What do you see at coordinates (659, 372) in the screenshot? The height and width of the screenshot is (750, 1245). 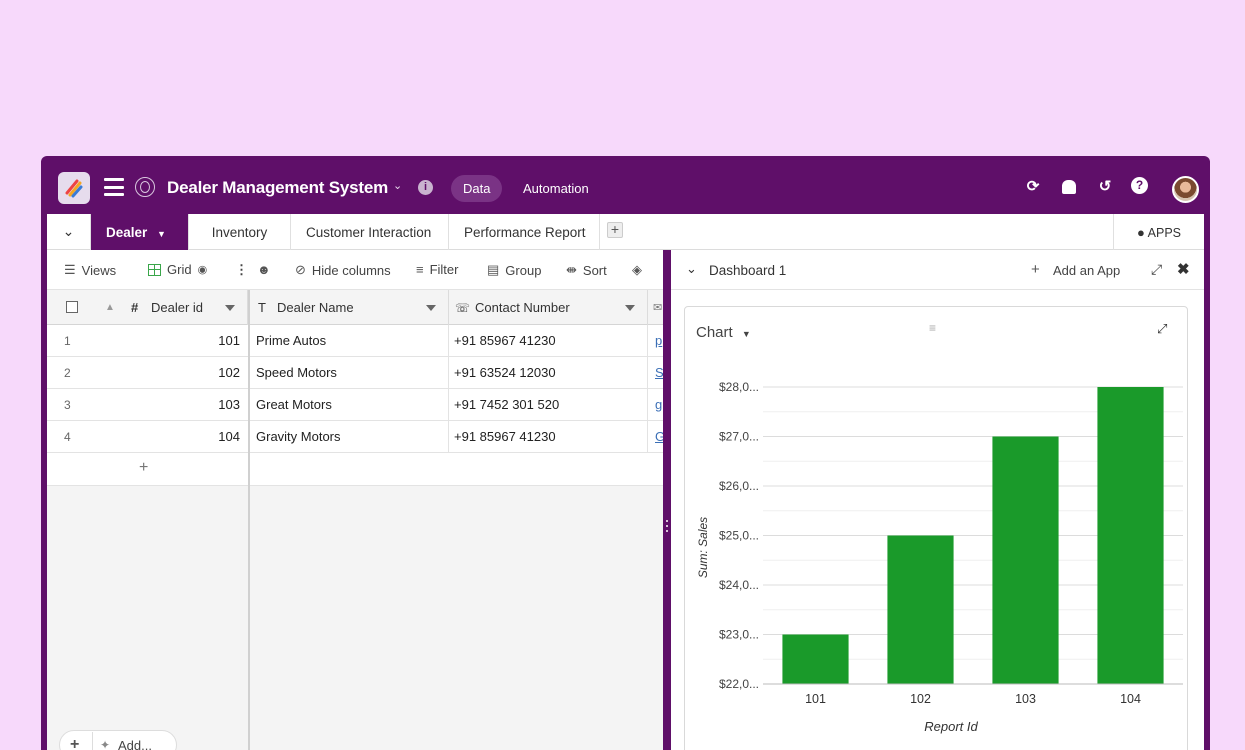 I see `email-cell: S` at bounding box center [659, 372].